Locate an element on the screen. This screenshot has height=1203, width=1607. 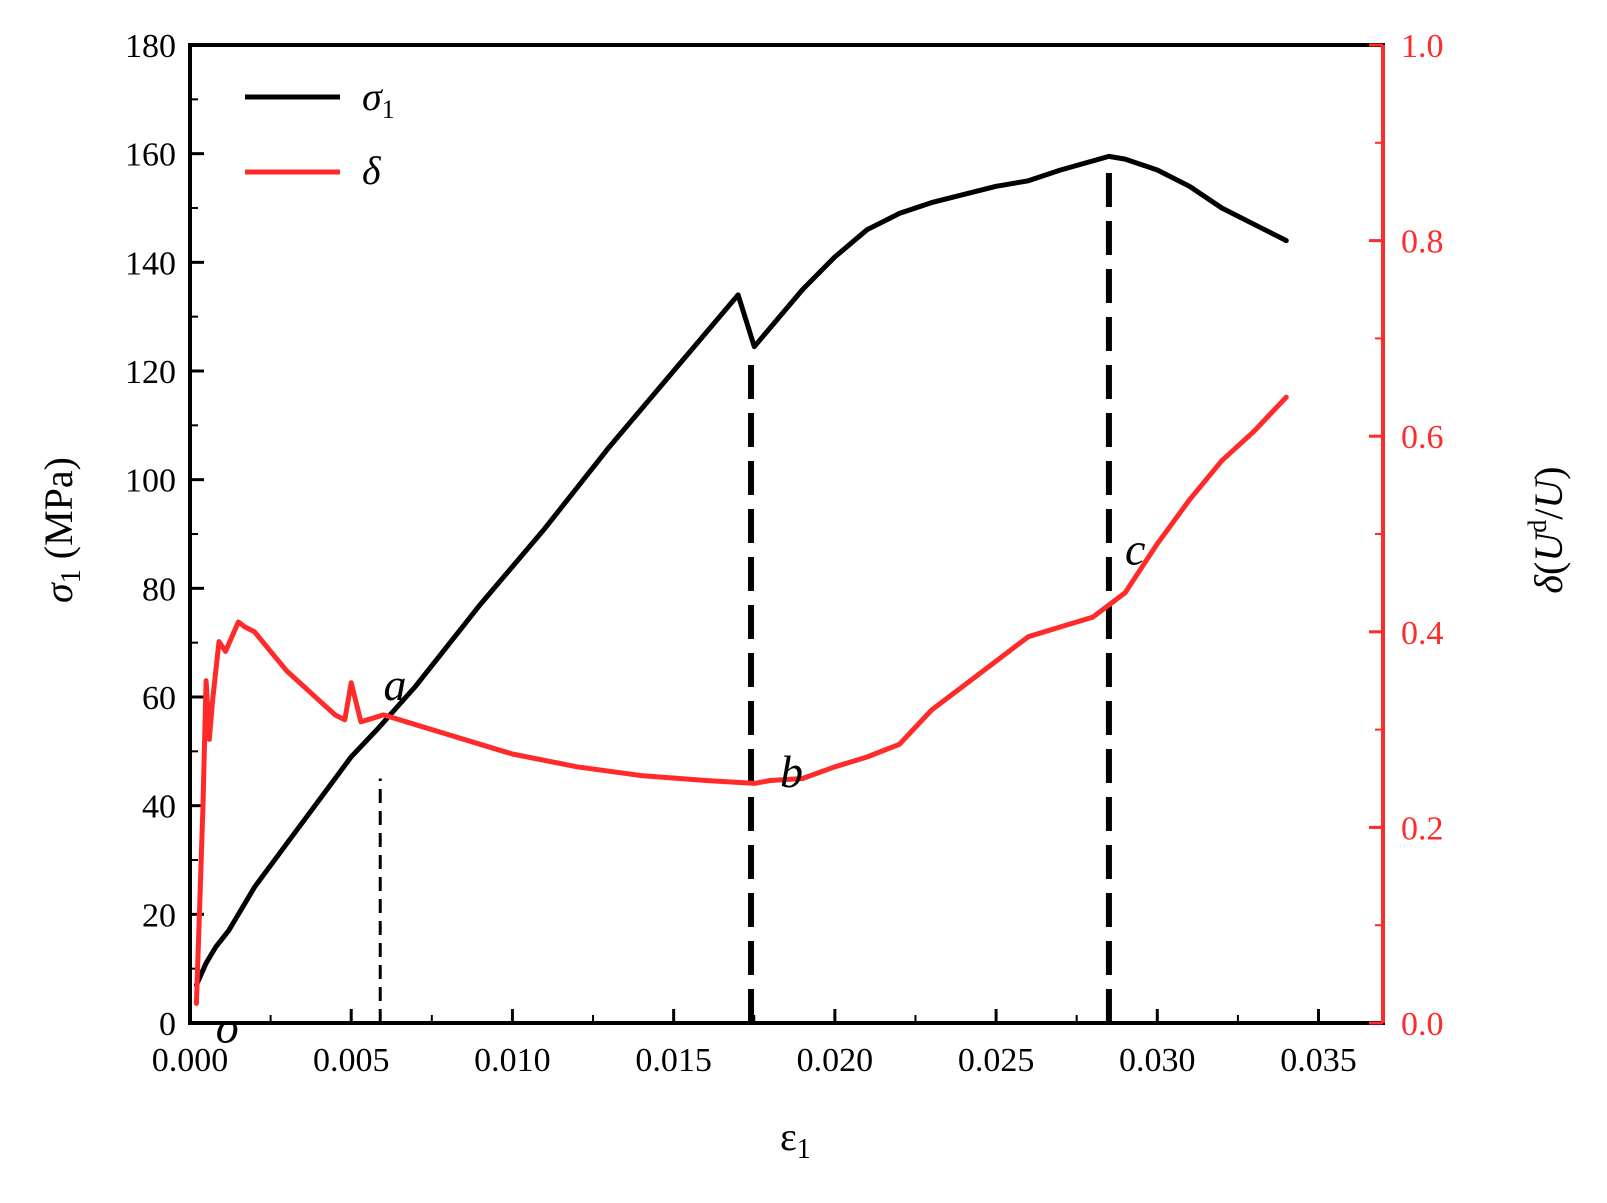
x-tick-label: 0.030 is located at coordinates (1157, 1060).